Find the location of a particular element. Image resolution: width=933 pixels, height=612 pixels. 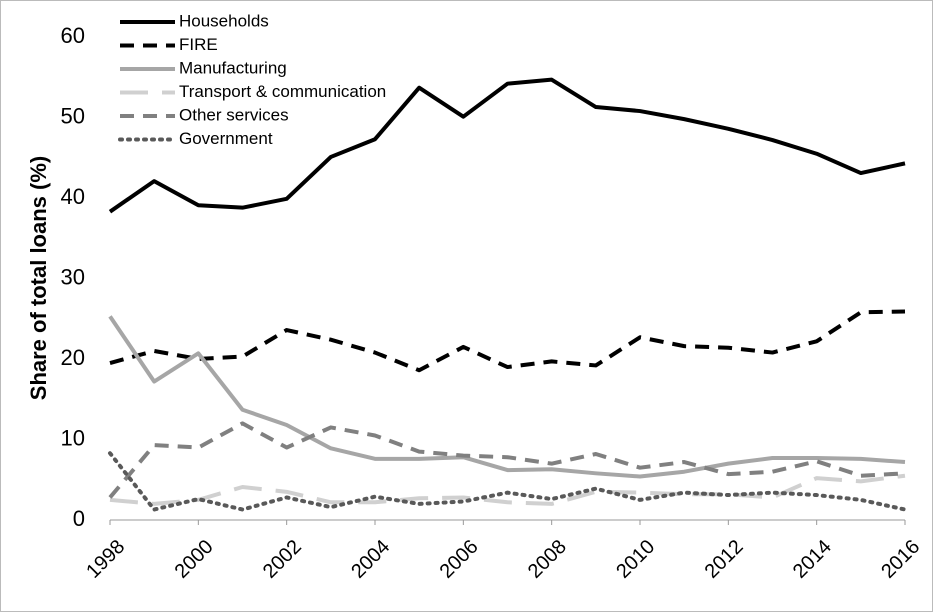

x-tick-label: 2008 is located at coordinates (547, 559).